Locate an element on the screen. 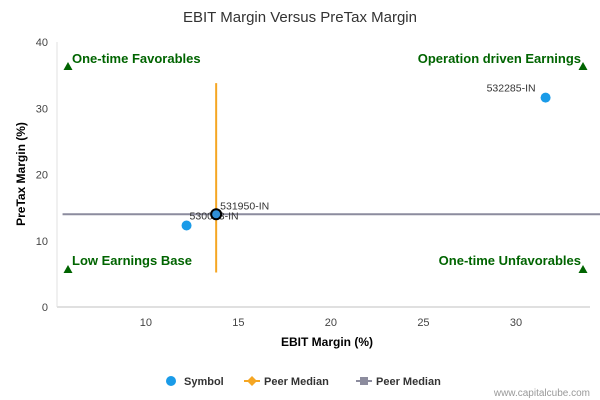 The image size is (600, 400). data-point-label: 531950-IN is located at coordinates (244, 206).